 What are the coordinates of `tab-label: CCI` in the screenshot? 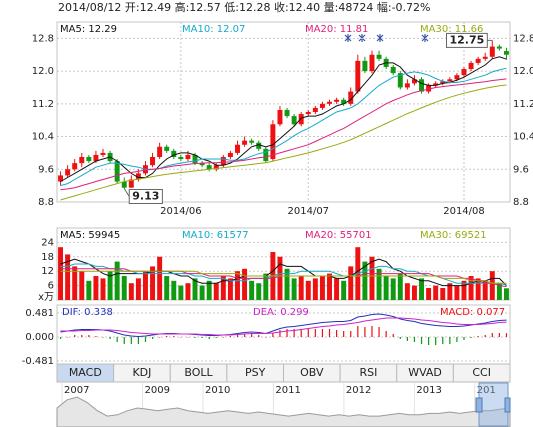 It's located at (481, 372).